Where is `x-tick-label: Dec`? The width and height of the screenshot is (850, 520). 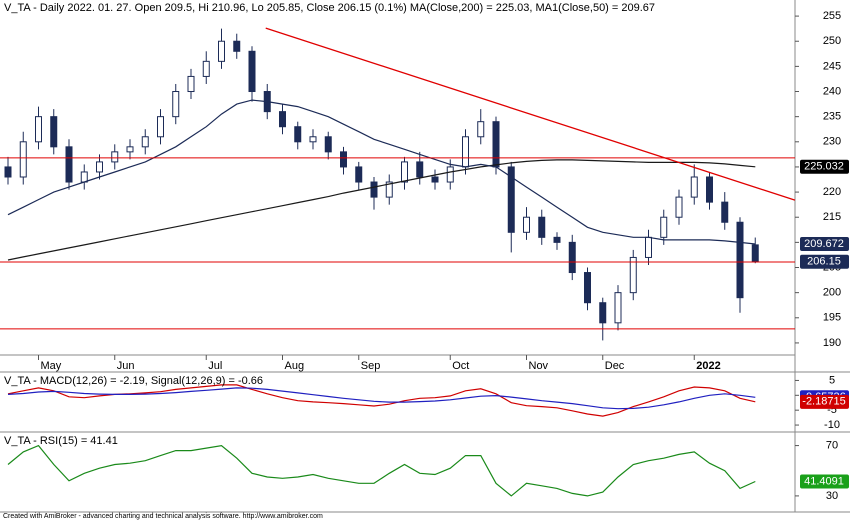
x-tick-label: Dec is located at coordinates (615, 366).